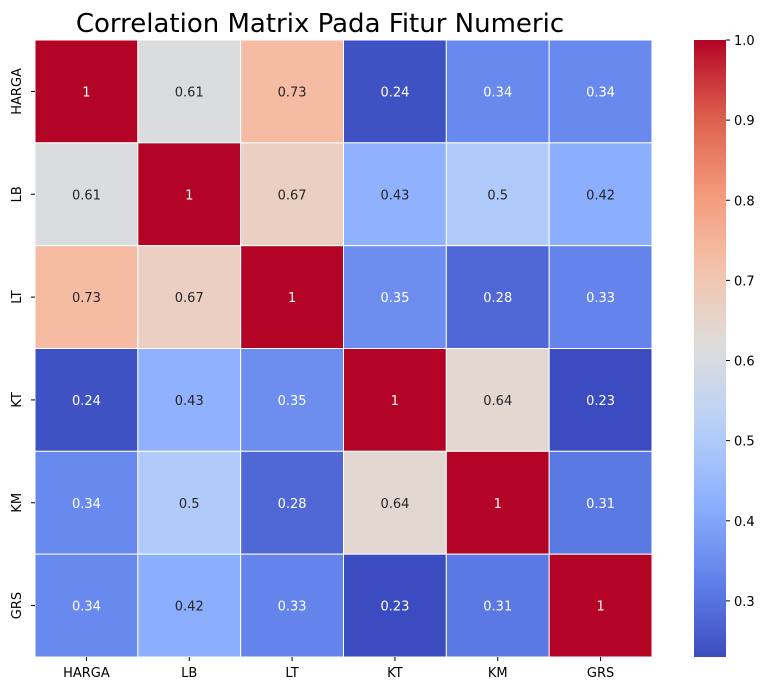 The width and height of the screenshot is (764, 694). I want to click on colorbar-tick-label: 0.9, so click(744, 121).